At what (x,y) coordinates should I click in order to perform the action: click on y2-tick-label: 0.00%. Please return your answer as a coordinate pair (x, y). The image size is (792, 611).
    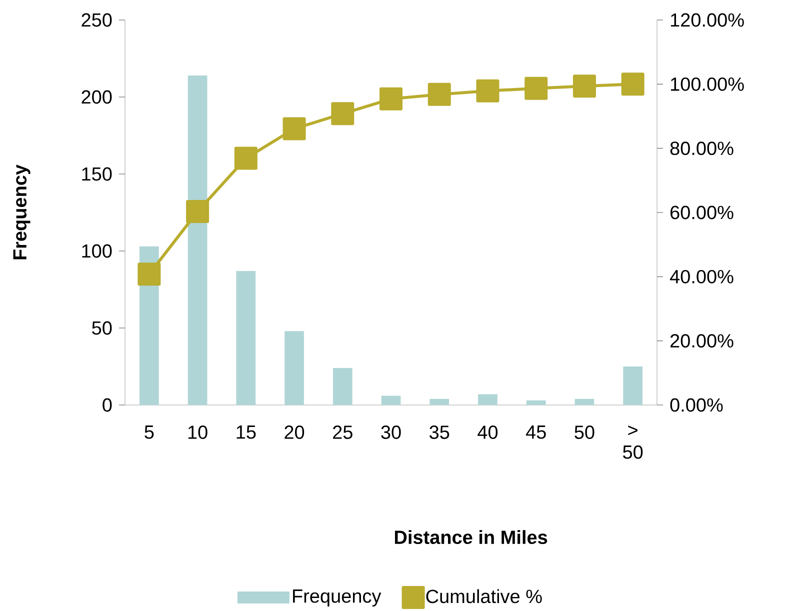
    Looking at the image, I should click on (696, 405).